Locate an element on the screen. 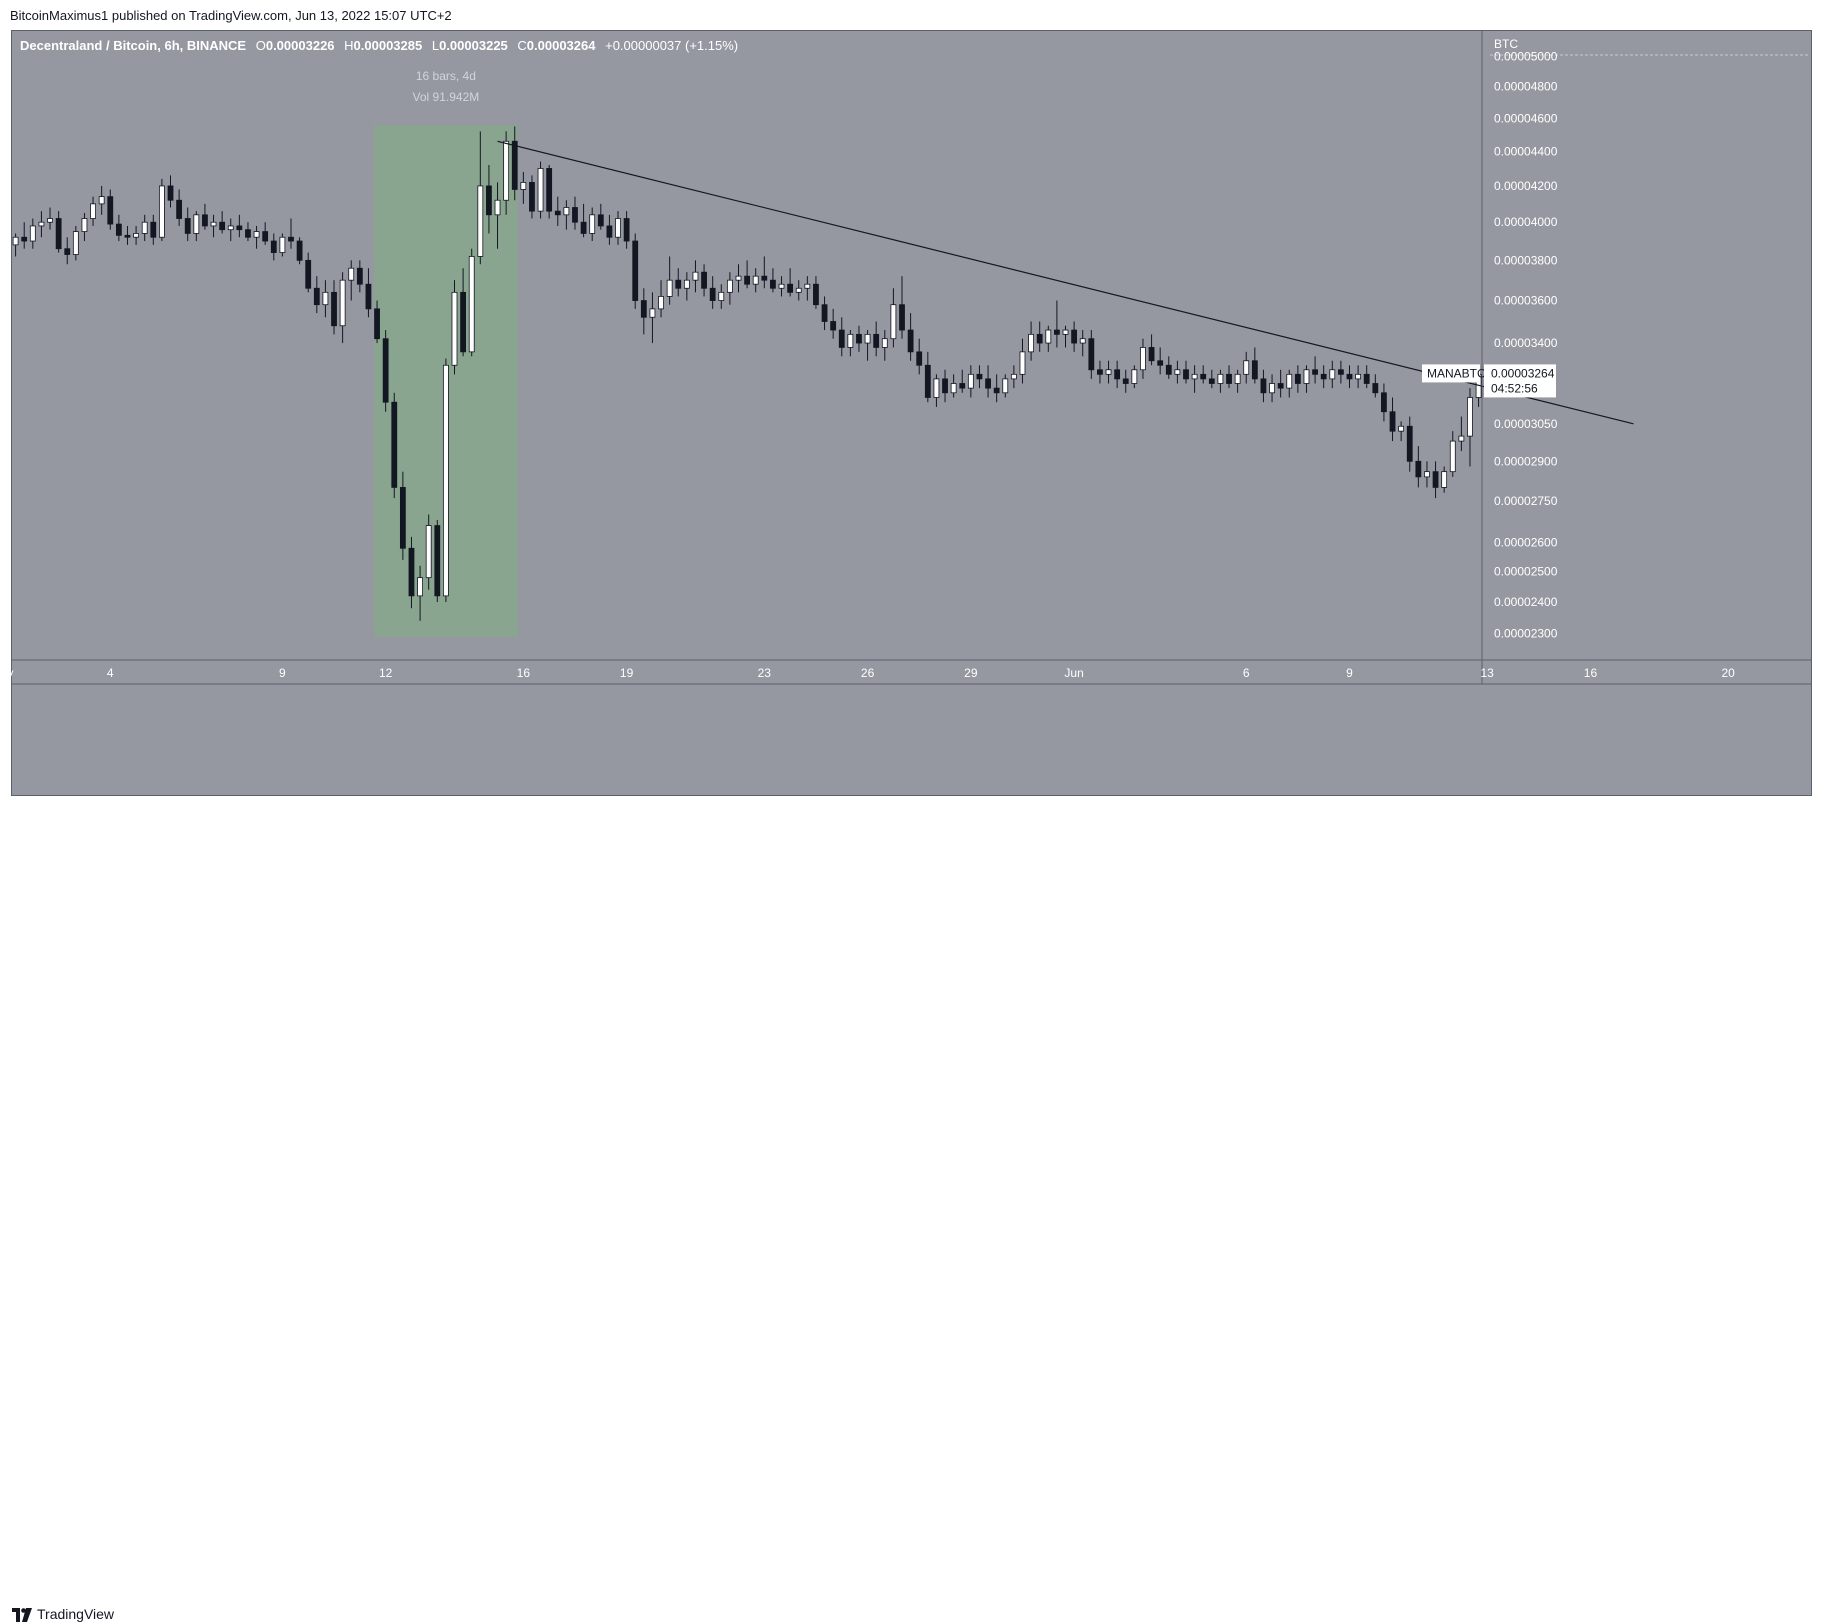 The height and width of the screenshot is (1622, 1824). price-tick-label: 0.00002500 is located at coordinates (1526, 572).